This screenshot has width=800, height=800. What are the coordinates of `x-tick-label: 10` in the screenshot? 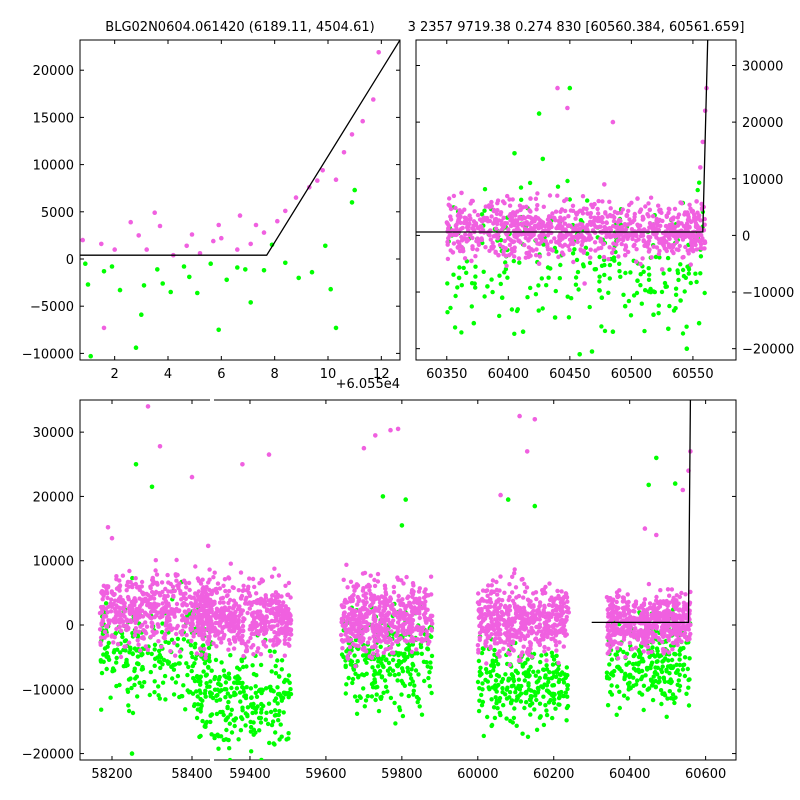 It's located at (328, 374).